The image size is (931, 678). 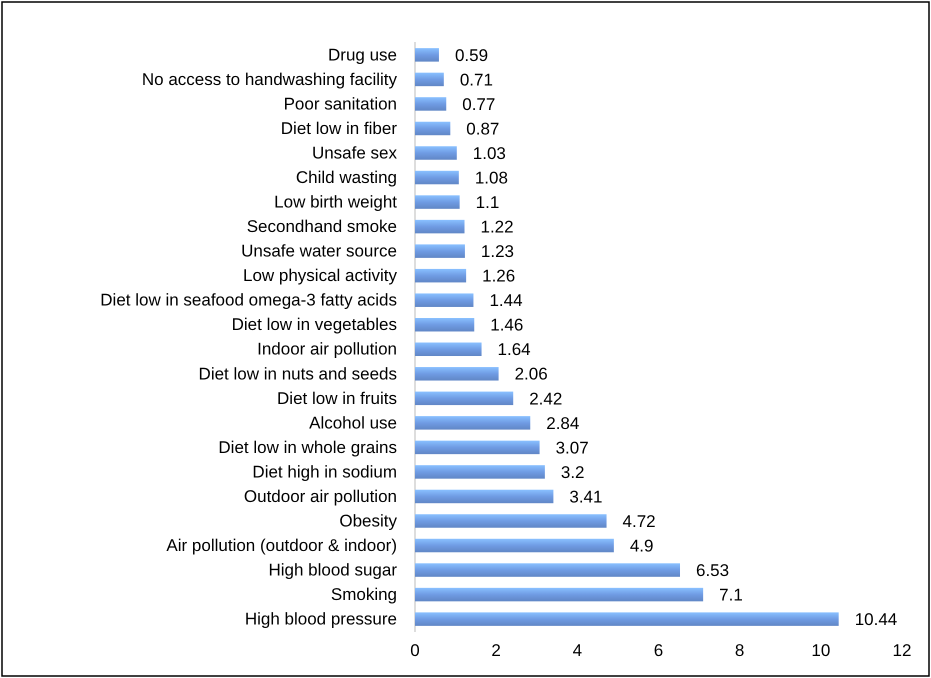 I want to click on data-label: 0.77, so click(x=479, y=104).